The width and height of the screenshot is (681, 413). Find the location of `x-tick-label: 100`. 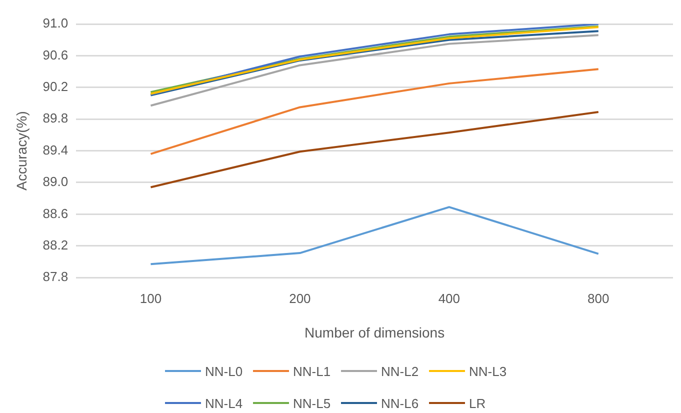

x-tick-label: 100 is located at coordinates (151, 298).